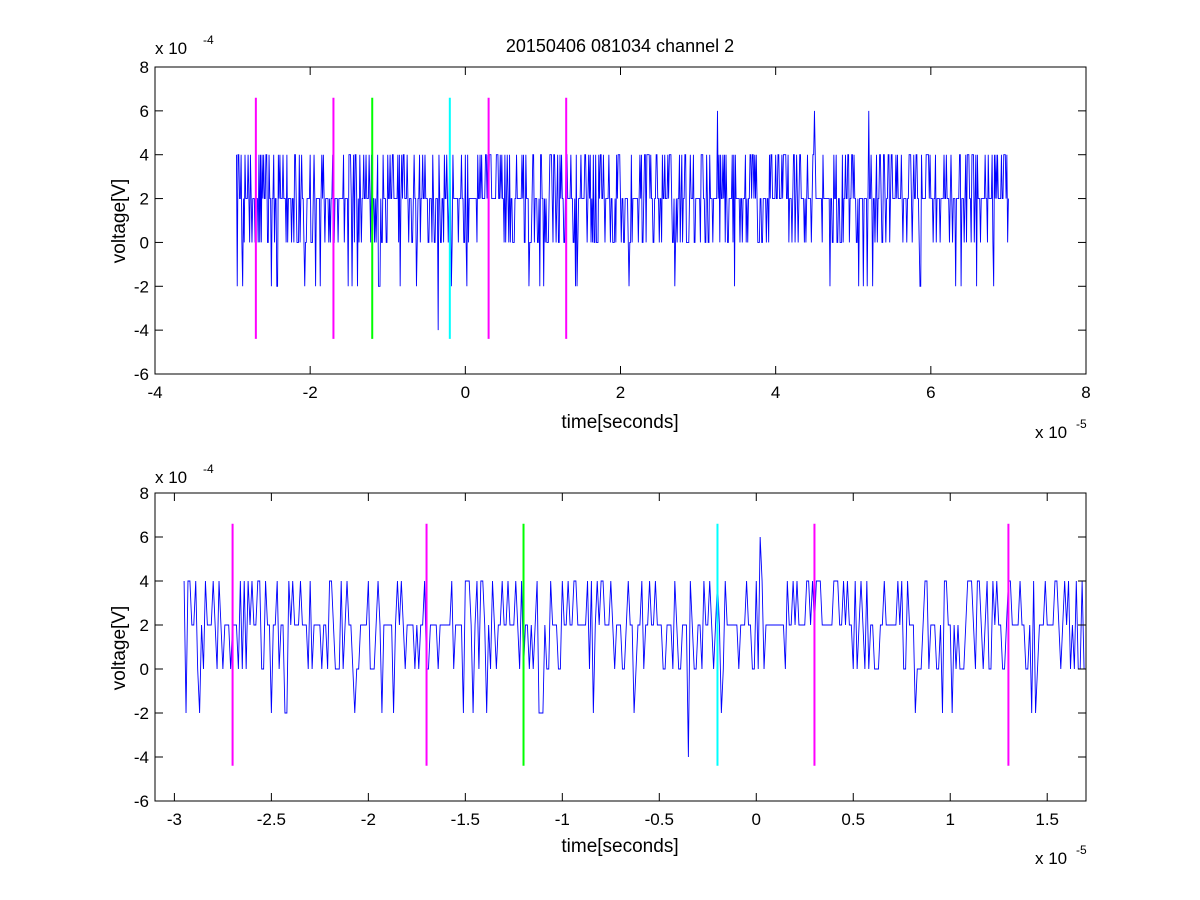 Image resolution: width=1200 pixels, height=900 pixels. I want to click on bottom-x-axis-label: time[seconds], so click(619, 846).